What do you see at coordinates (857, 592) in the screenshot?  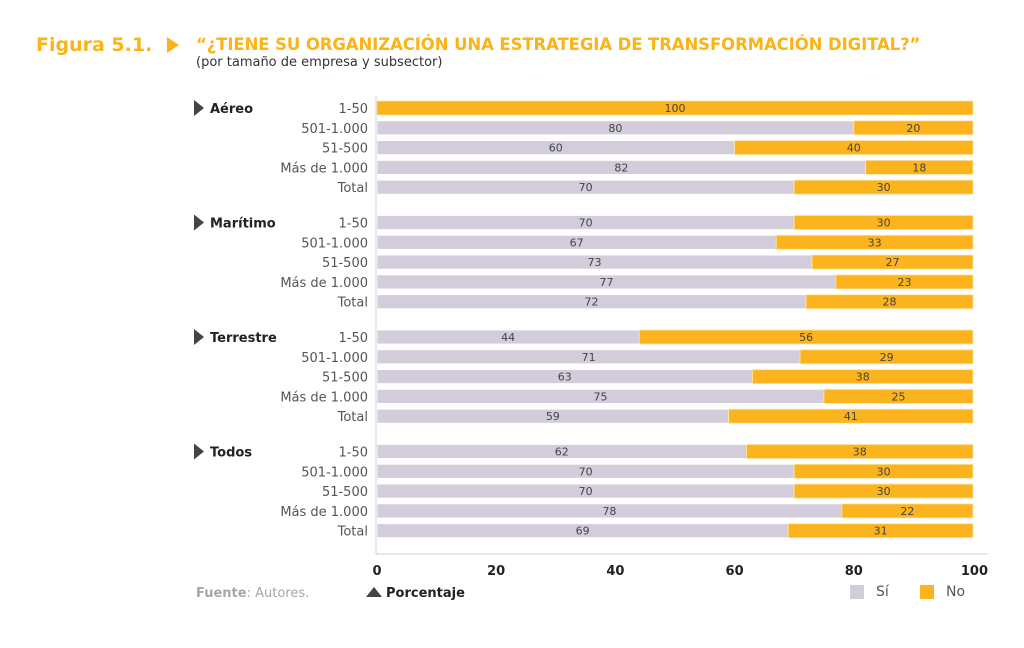 I see `legend-swatch-si` at bounding box center [857, 592].